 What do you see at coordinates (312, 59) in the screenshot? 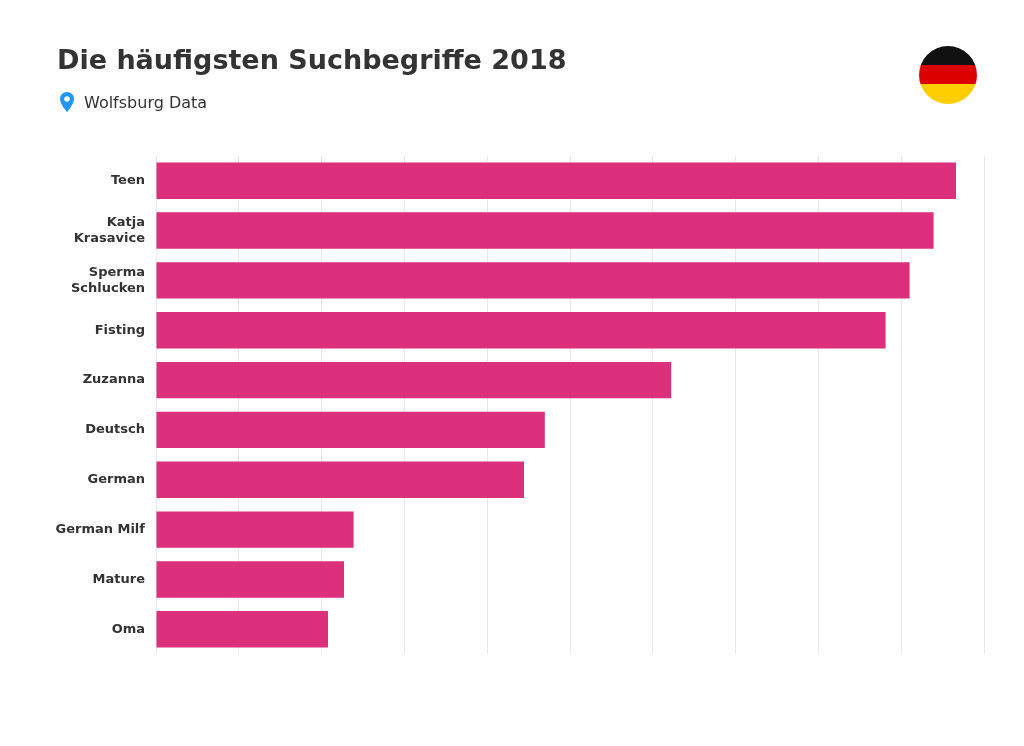
I see `chart-title: Die häufigsten Suchbegriffe 2018` at bounding box center [312, 59].